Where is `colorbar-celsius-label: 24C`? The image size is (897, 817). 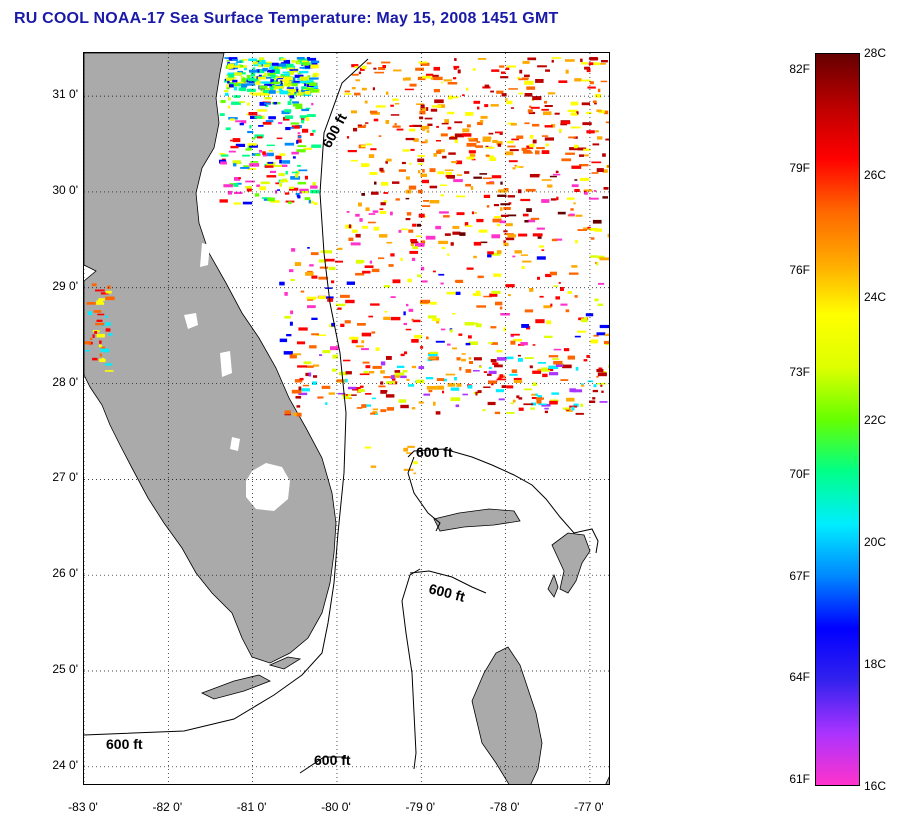 colorbar-celsius-label: 24C is located at coordinates (875, 297).